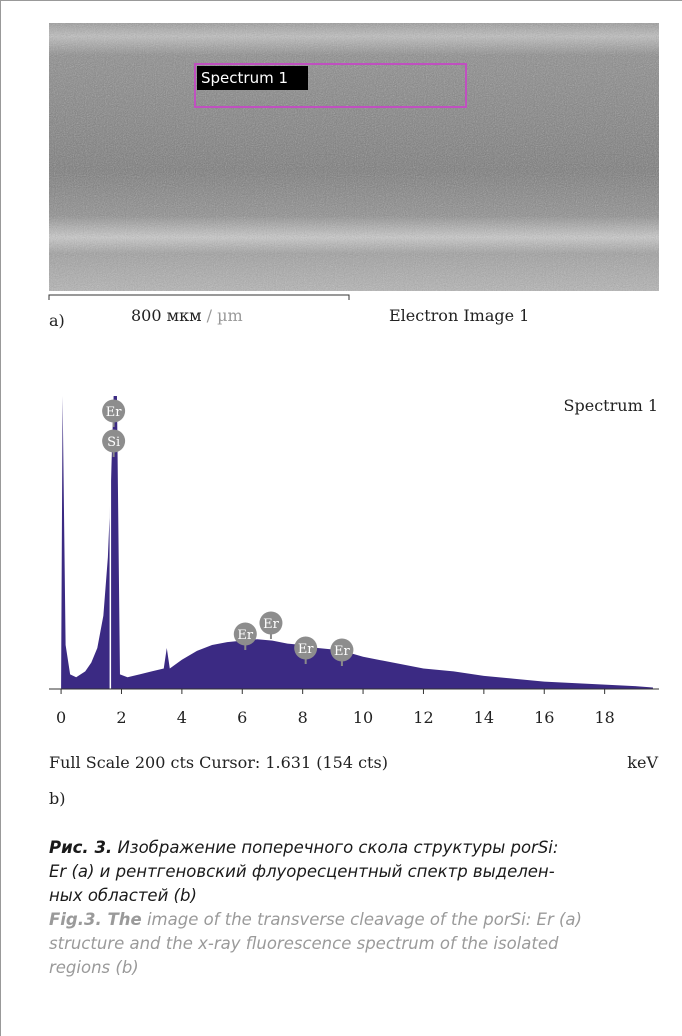 Image resolution: width=682 pixels, height=1036 pixels. I want to click on image-title: Electron Image 1, so click(459, 315).